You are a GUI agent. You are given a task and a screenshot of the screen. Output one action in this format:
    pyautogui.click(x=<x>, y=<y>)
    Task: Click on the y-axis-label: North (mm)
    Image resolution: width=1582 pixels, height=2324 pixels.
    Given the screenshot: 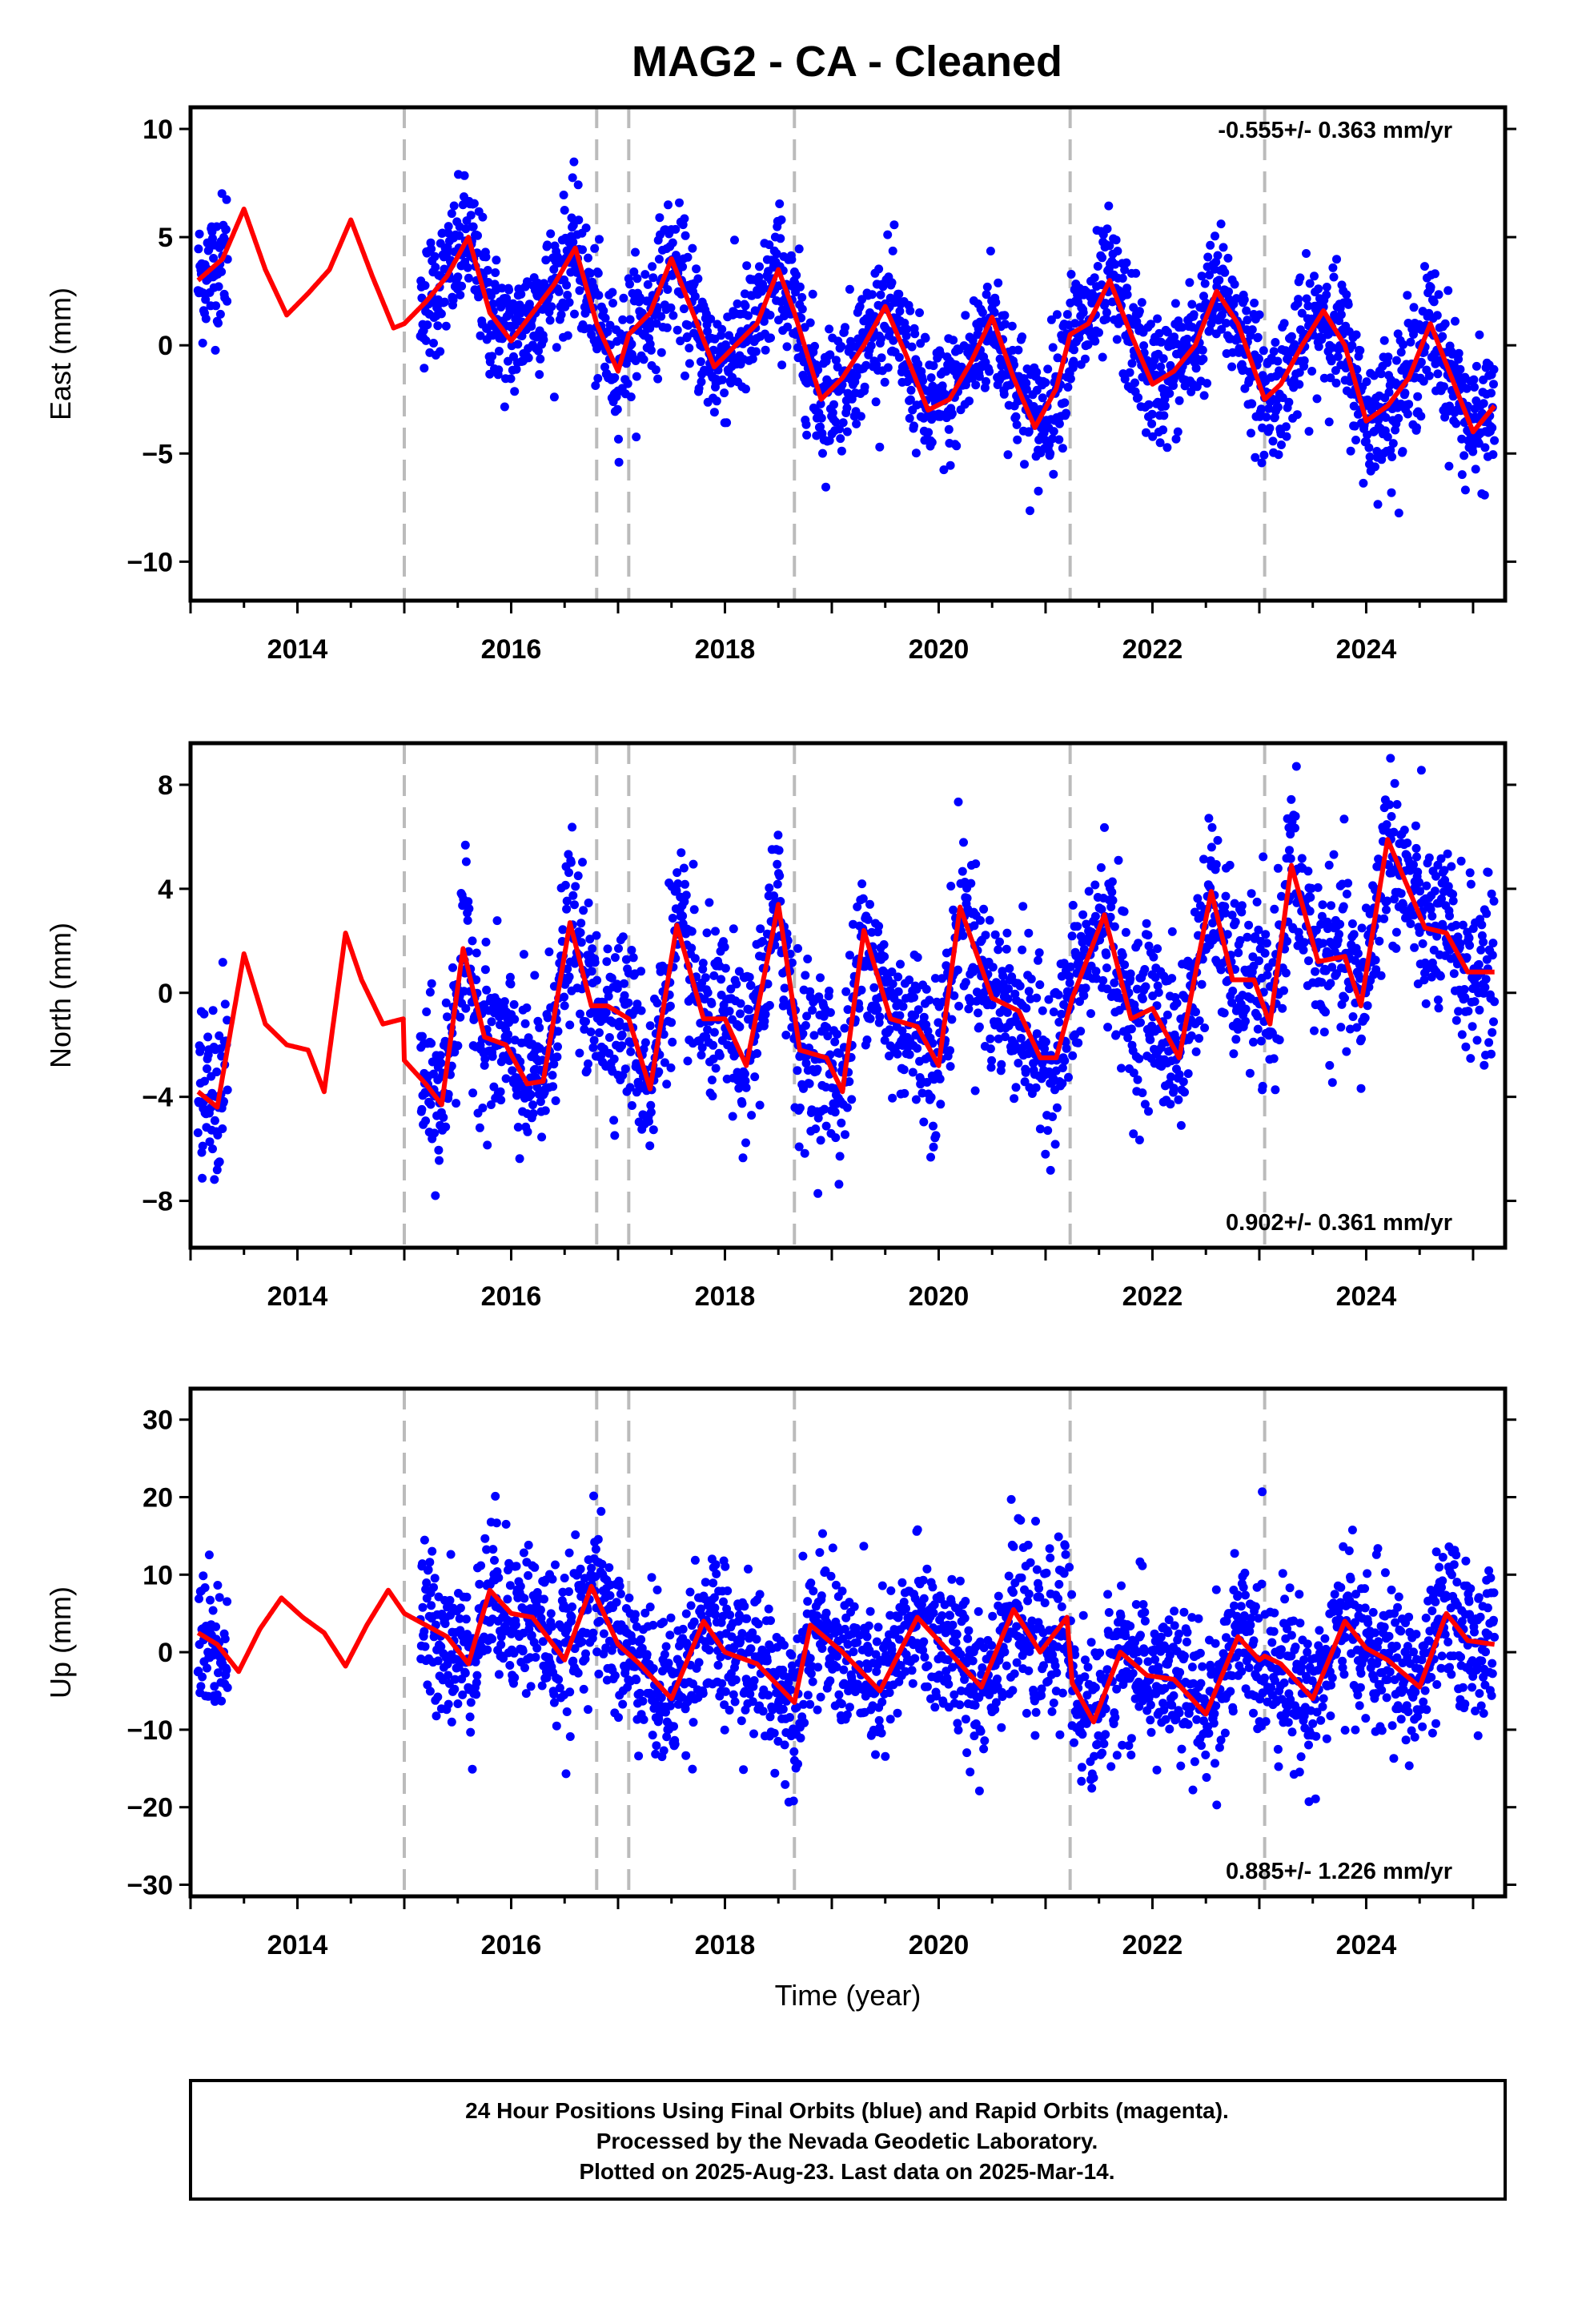 What is the action you would take?
    pyautogui.click(x=61, y=995)
    